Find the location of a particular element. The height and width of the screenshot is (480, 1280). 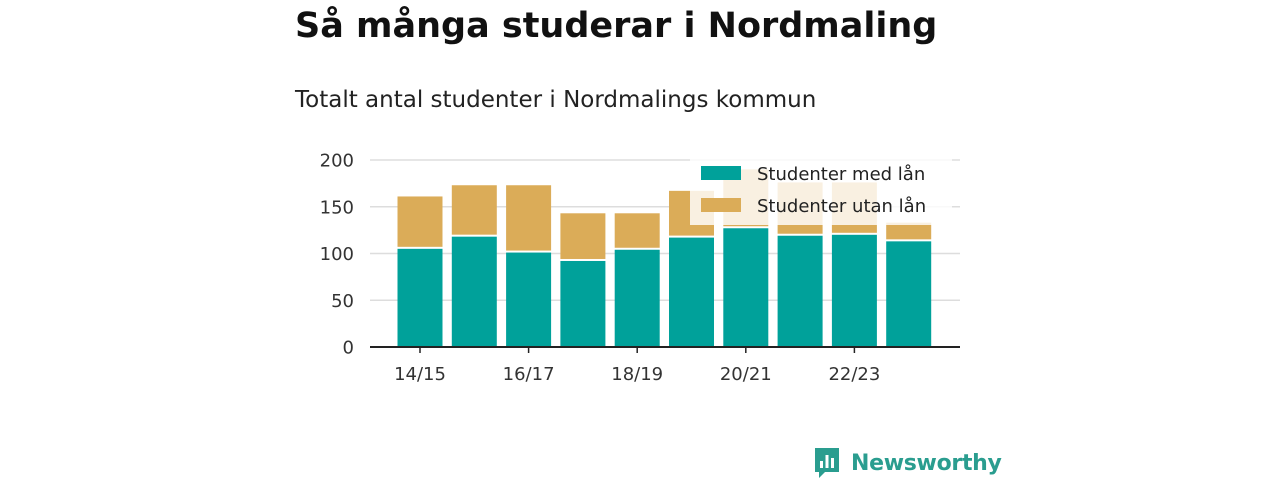

x-axis-tick-labels: 14/15 16/17 18/19 20/21 22/23 is located at coordinates (637, 366).